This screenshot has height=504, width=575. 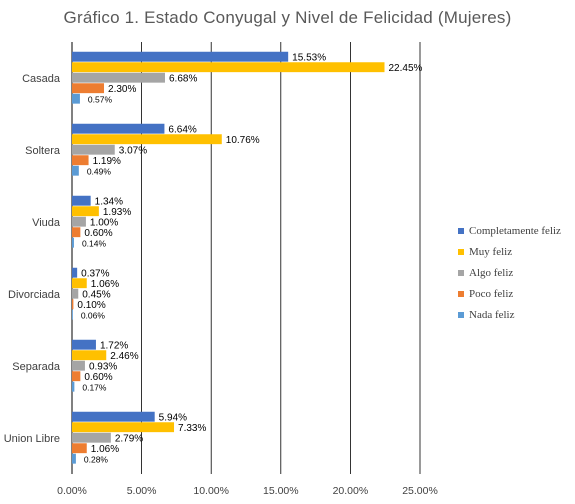 I want to click on category-label: Divorciada, so click(x=34, y=295).